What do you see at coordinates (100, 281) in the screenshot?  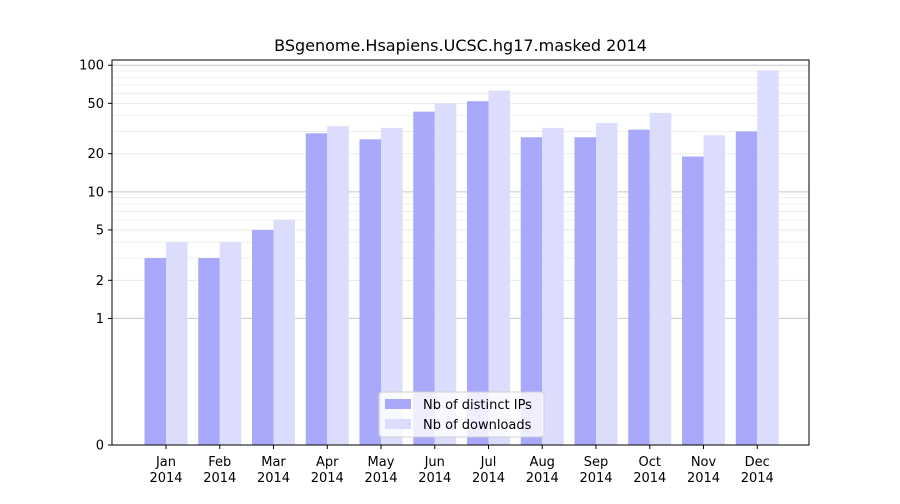 I see `y-tick-label: 2` at bounding box center [100, 281].